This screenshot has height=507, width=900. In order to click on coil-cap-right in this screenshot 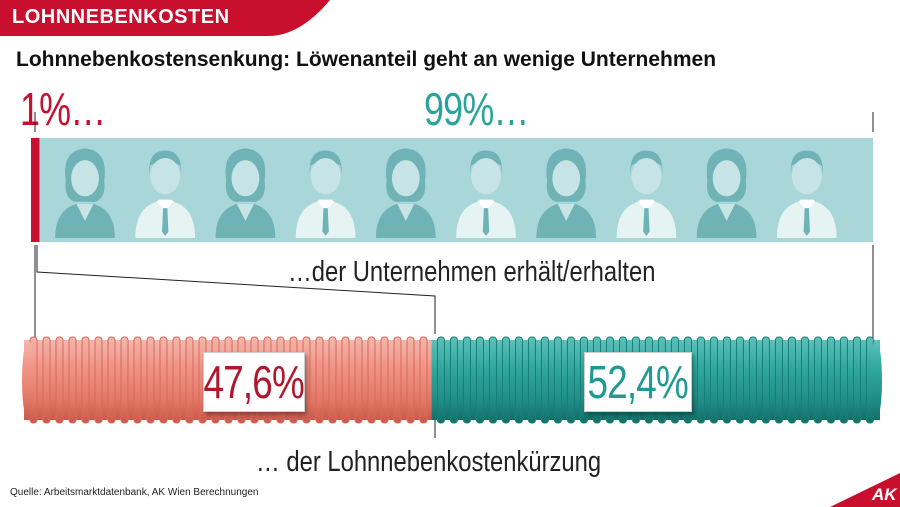, I will do `click(876, 380)`.